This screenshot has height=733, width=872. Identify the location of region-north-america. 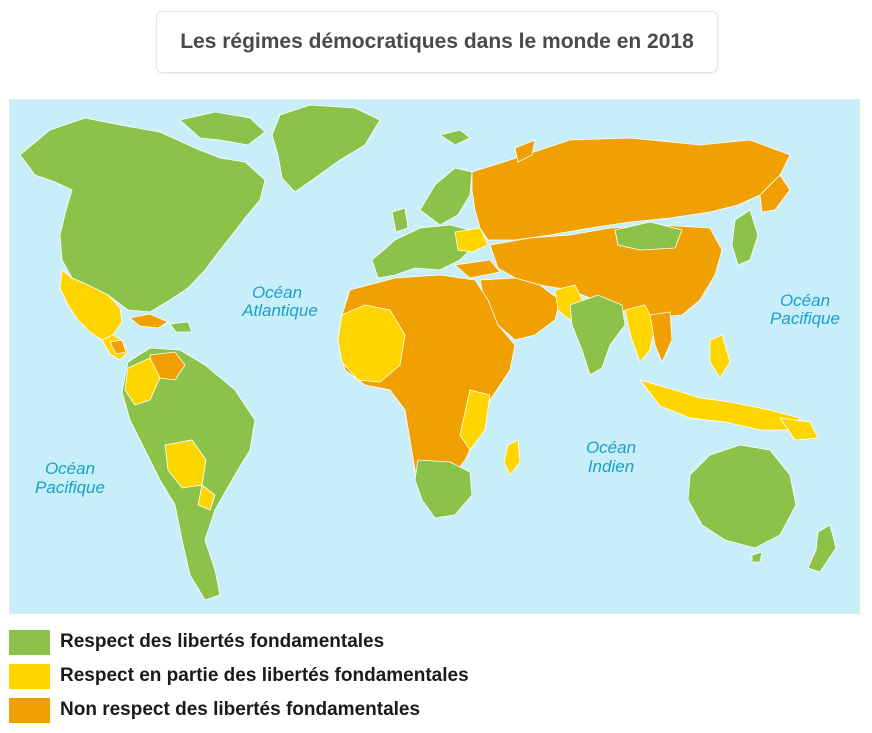
(142, 215).